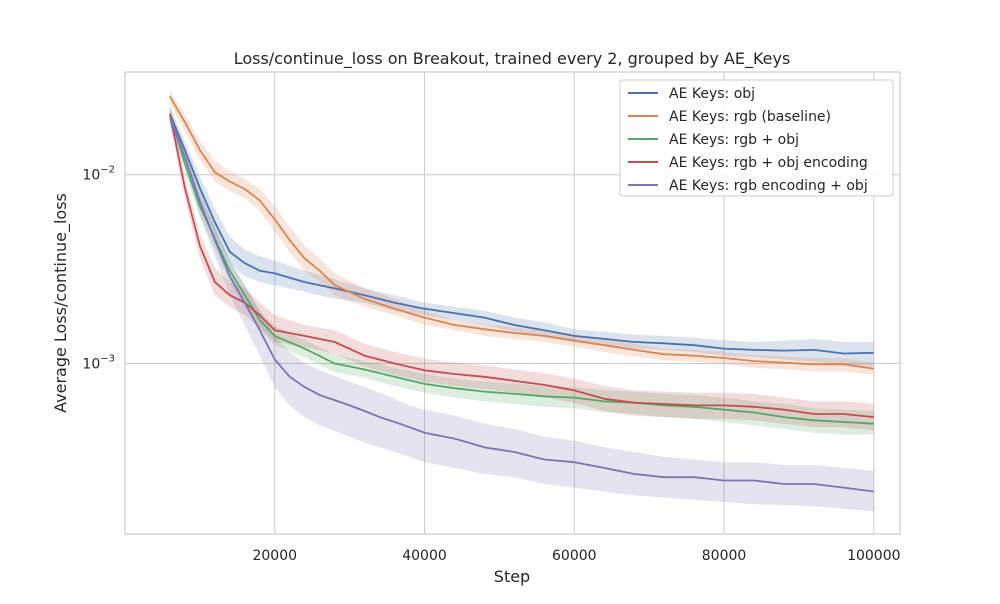 The image size is (1000, 604). Describe the element at coordinates (750, 117) in the screenshot. I see `legend-label: AE Keys: rgb (baseline)` at that location.